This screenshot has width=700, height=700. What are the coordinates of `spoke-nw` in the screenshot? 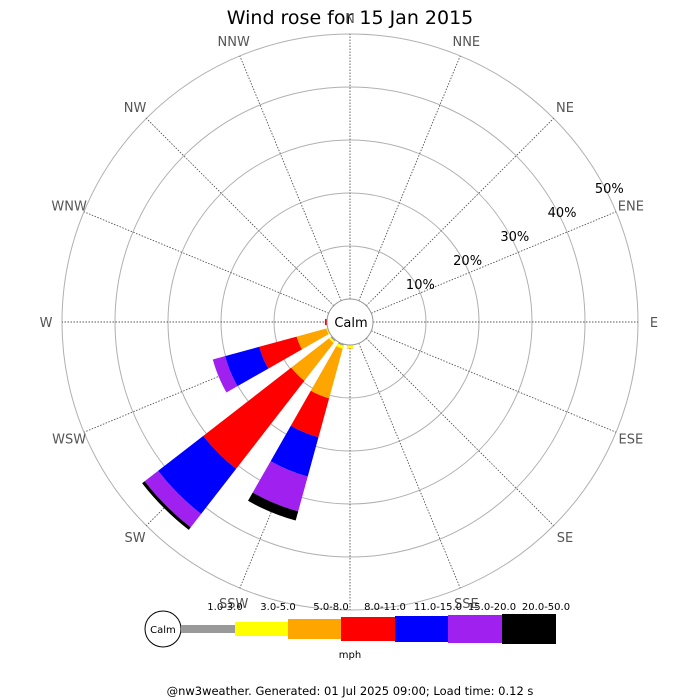 It's located at (240, 212).